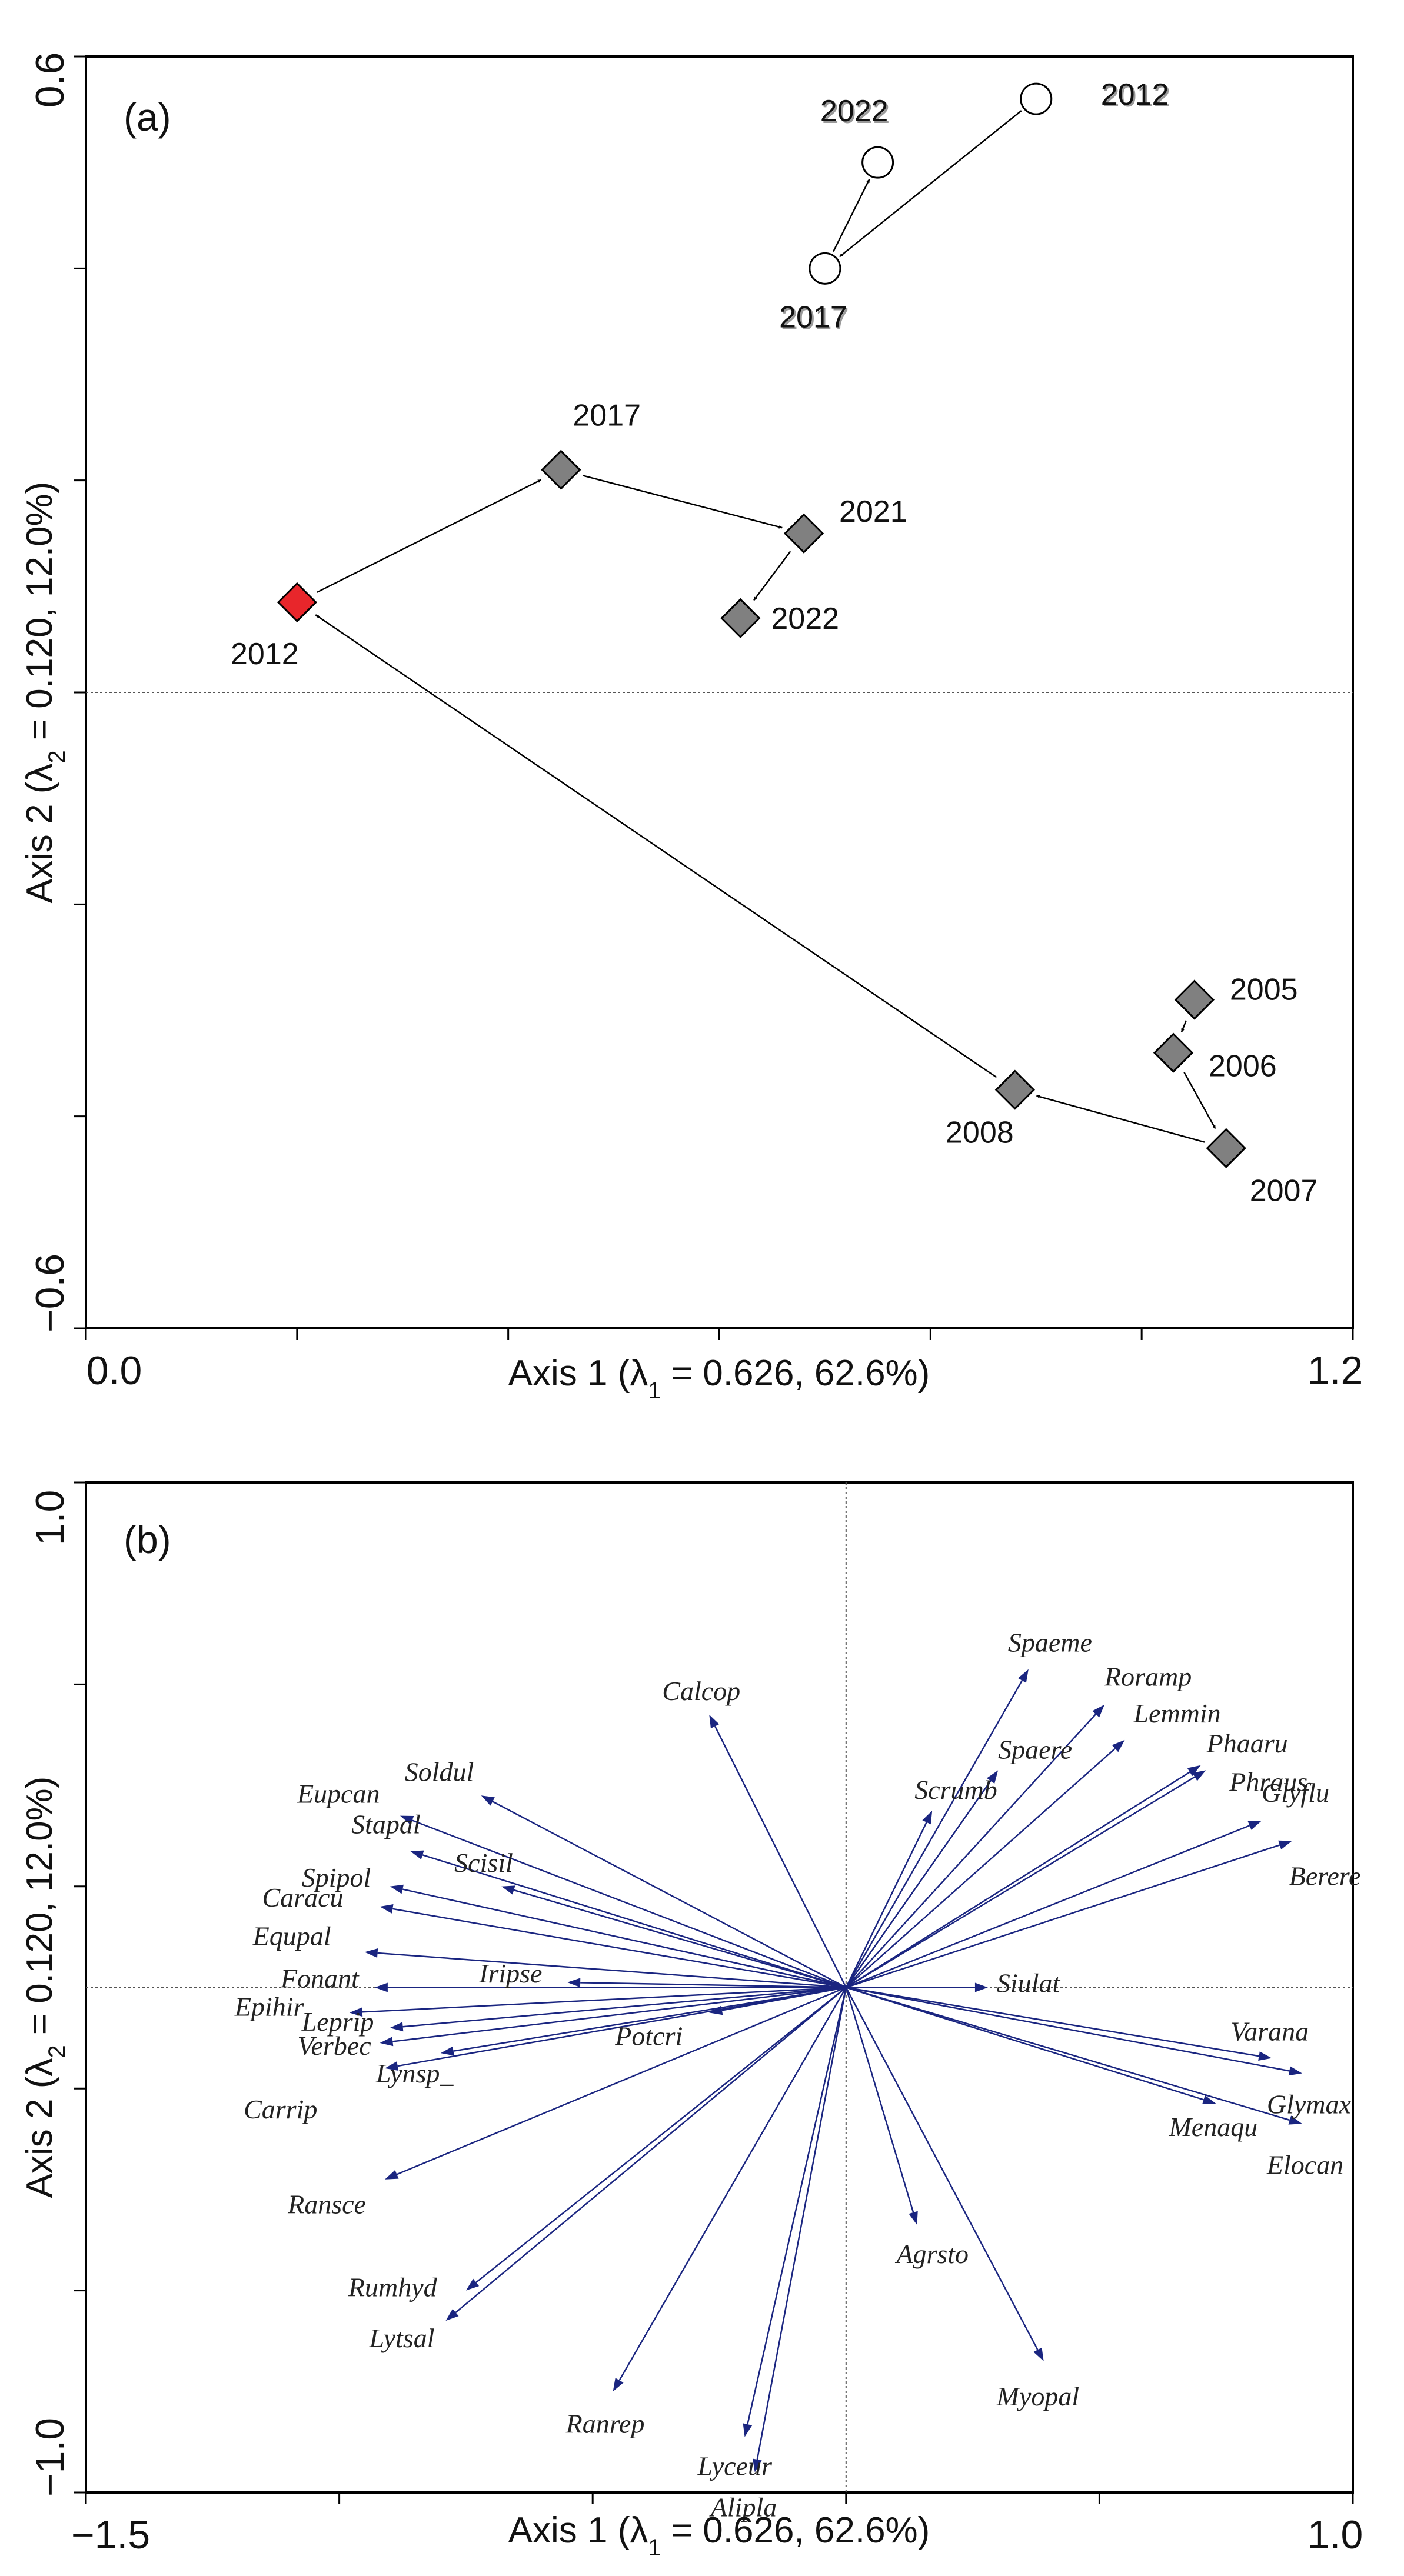 The height and width of the screenshot is (2576, 1404). I want to click on species-vector-Equpal, so click(605, 1968).